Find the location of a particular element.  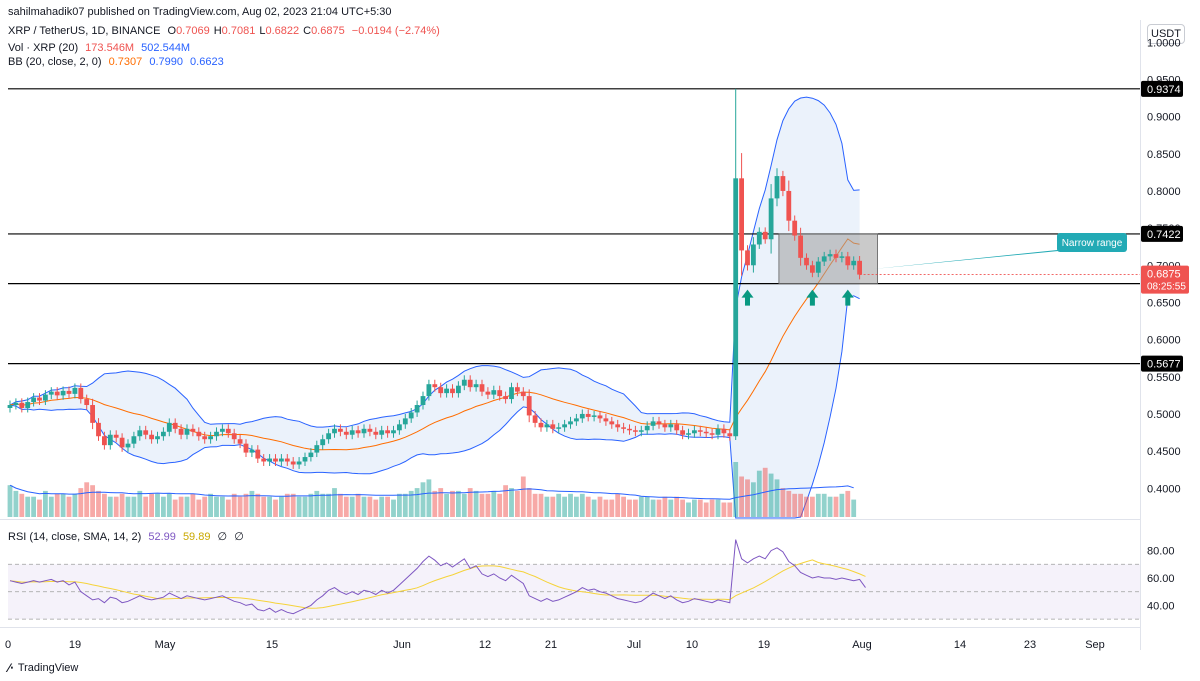

countdown-label: 08:25:55 is located at coordinates (1166, 287).